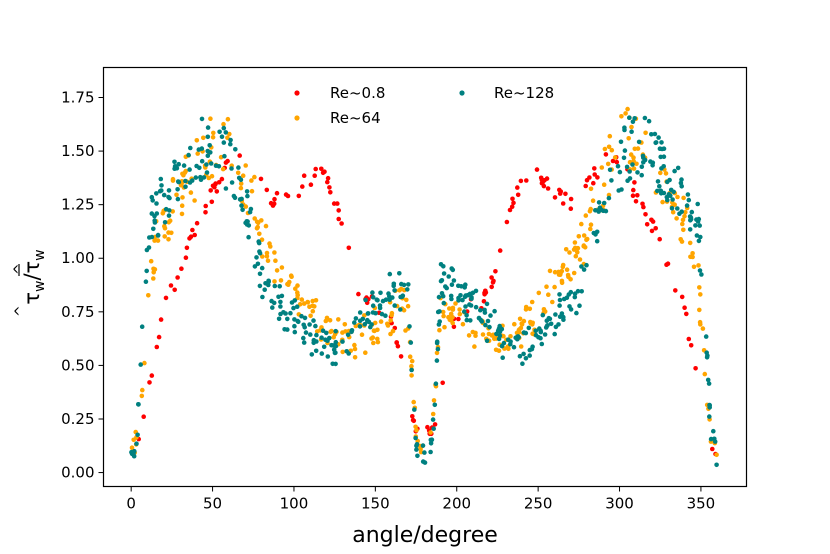 The image size is (830, 554). I want to click on y-tick-label: 0.25, so click(77, 419).